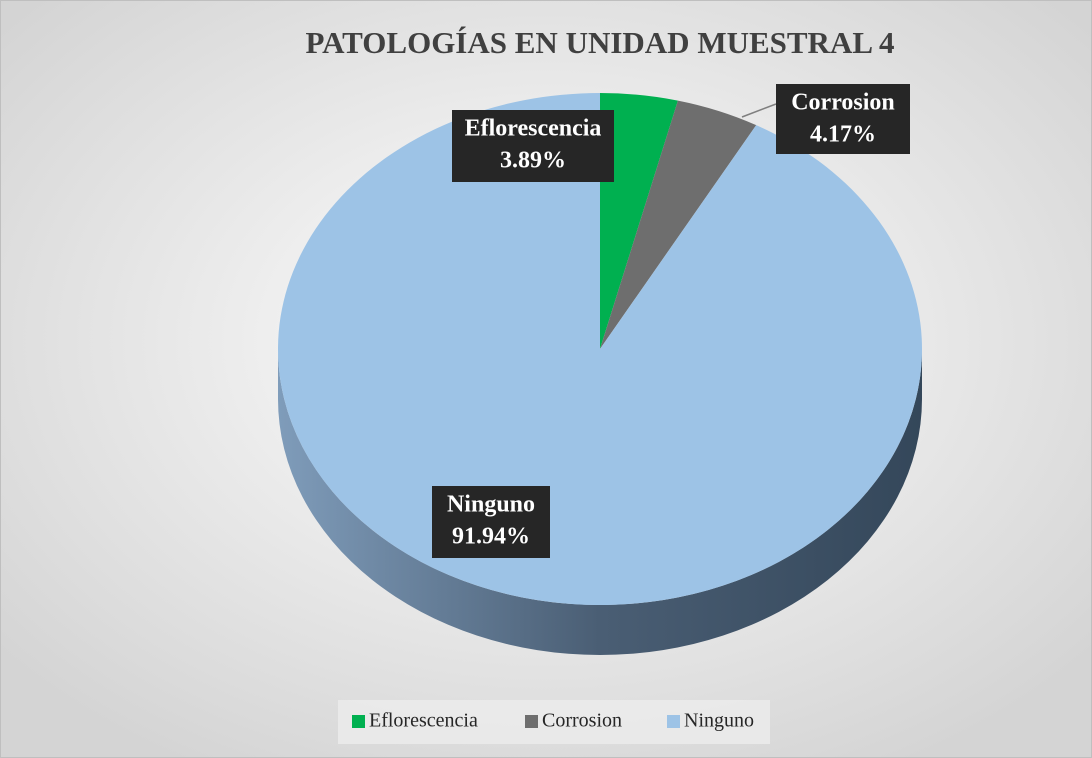 The image size is (1092, 758). I want to click on chart-title: PATOLOGÍAS EN UNIDAD MUESTRAL 4, so click(599, 42).